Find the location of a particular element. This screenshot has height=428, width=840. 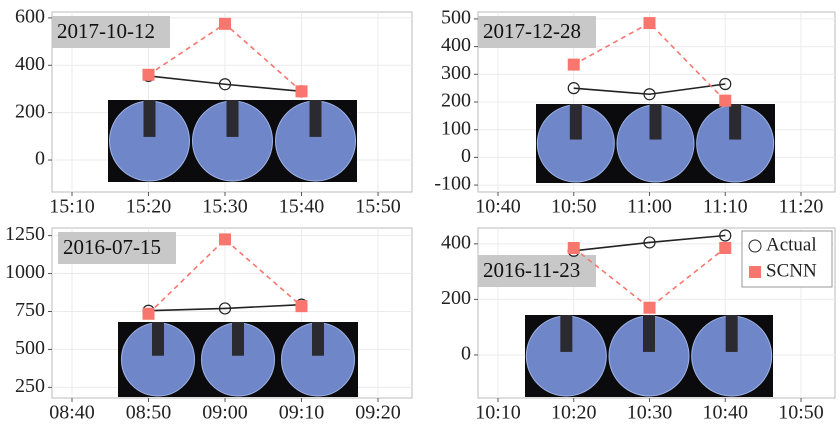

date-label: 2017-10-12 is located at coordinates (106, 31).